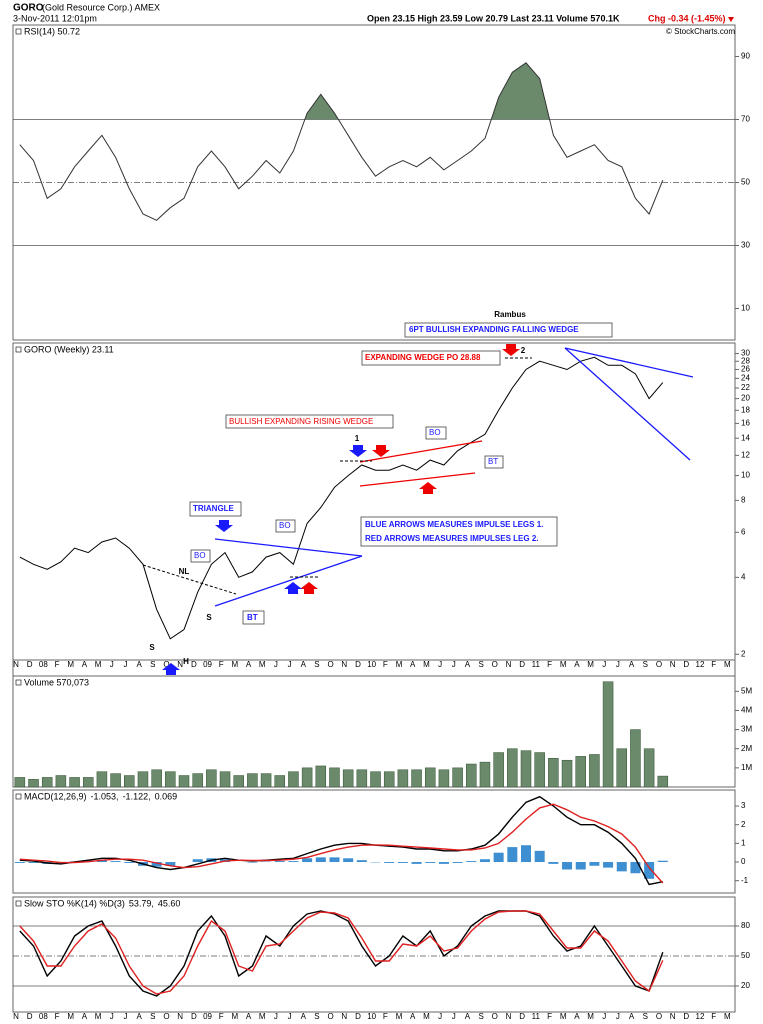  What do you see at coordinates (371, 664) in the screenshot?
I see `x-tick-label: 10` at bounding box center [371, 664].